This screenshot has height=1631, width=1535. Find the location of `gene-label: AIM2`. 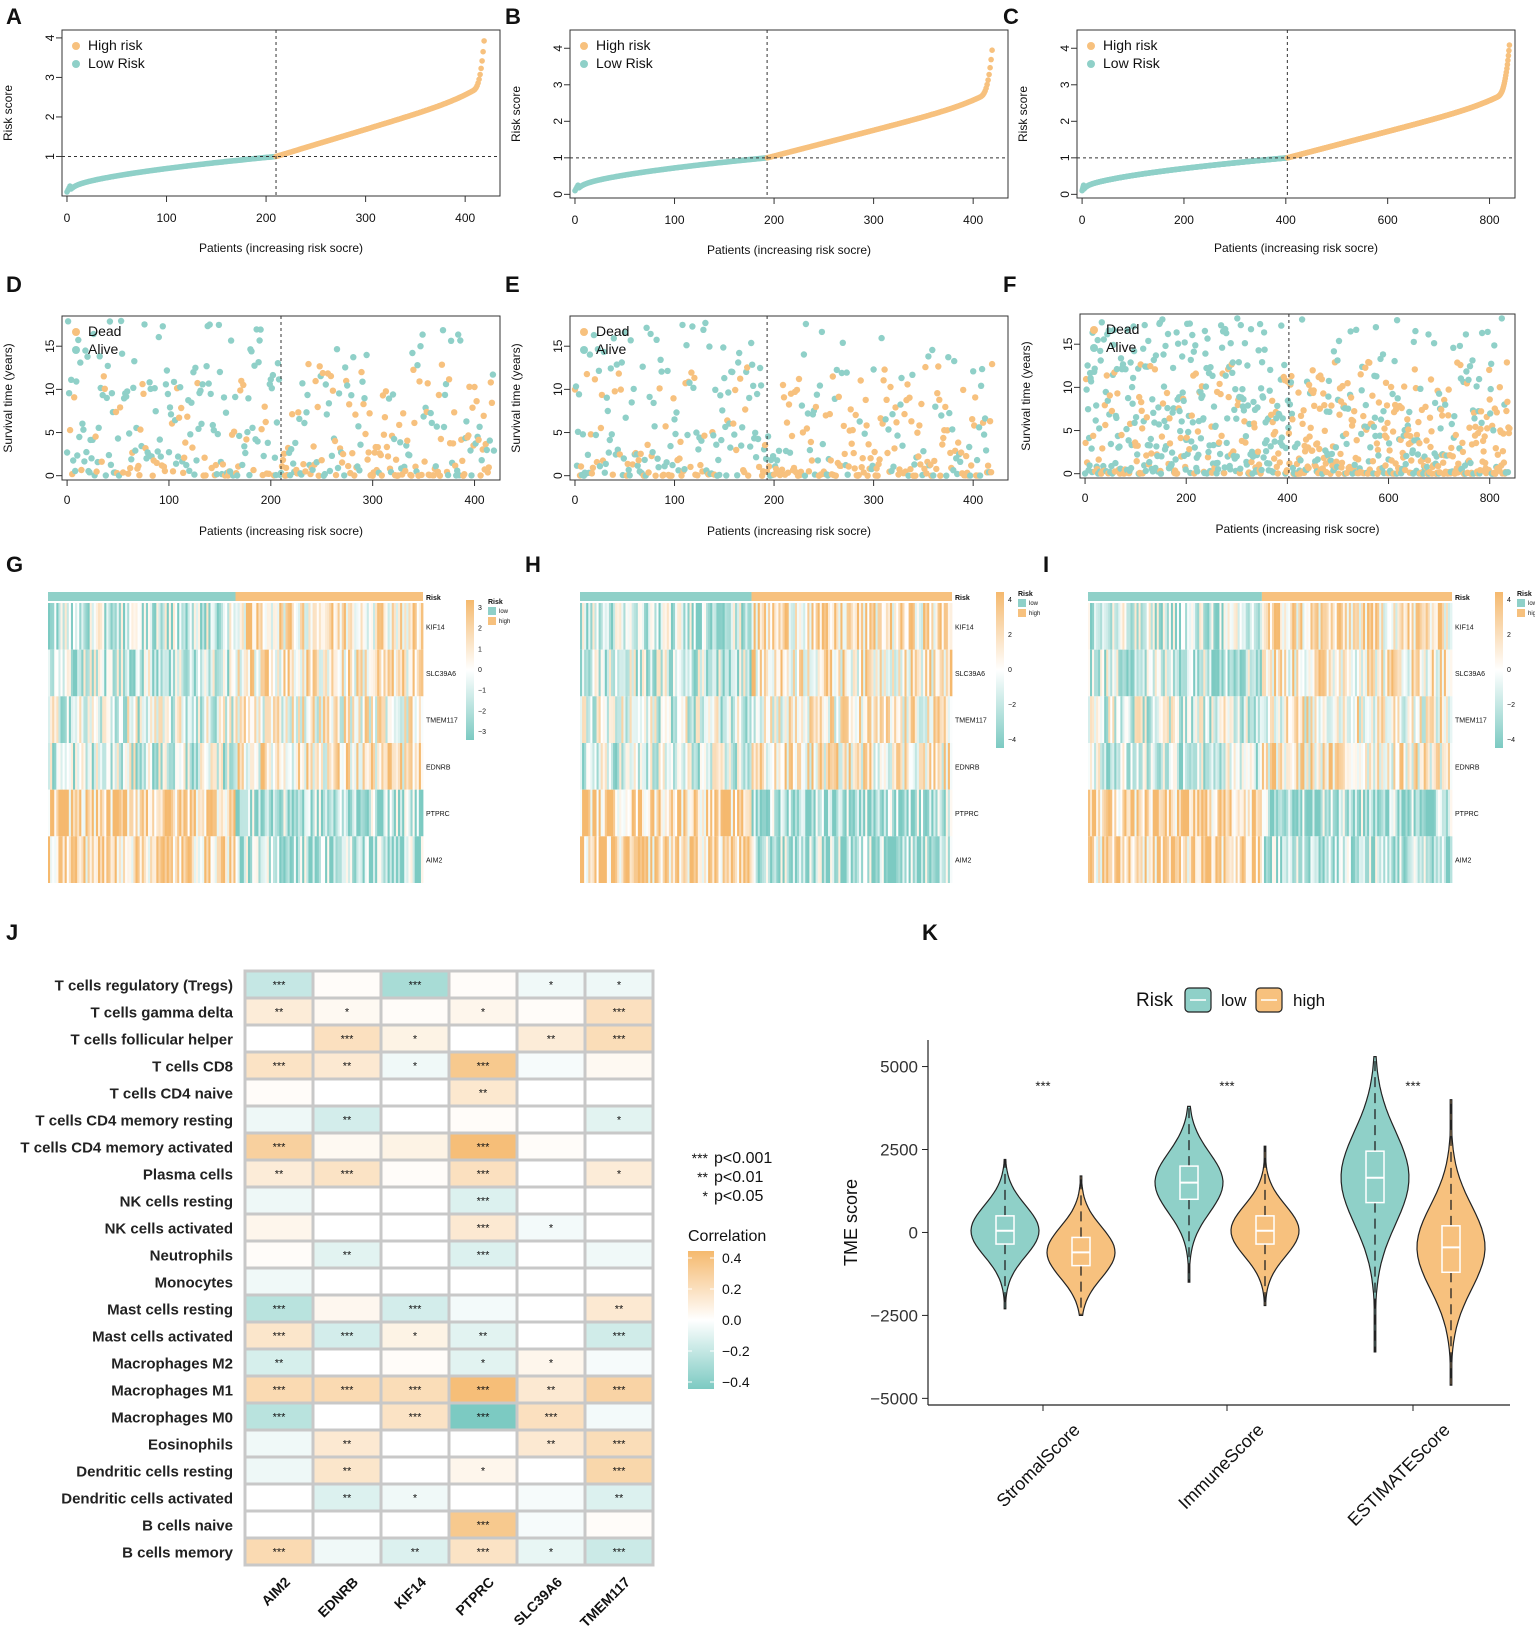

gene-label: AIM2 is located at coordinates (434, 861).